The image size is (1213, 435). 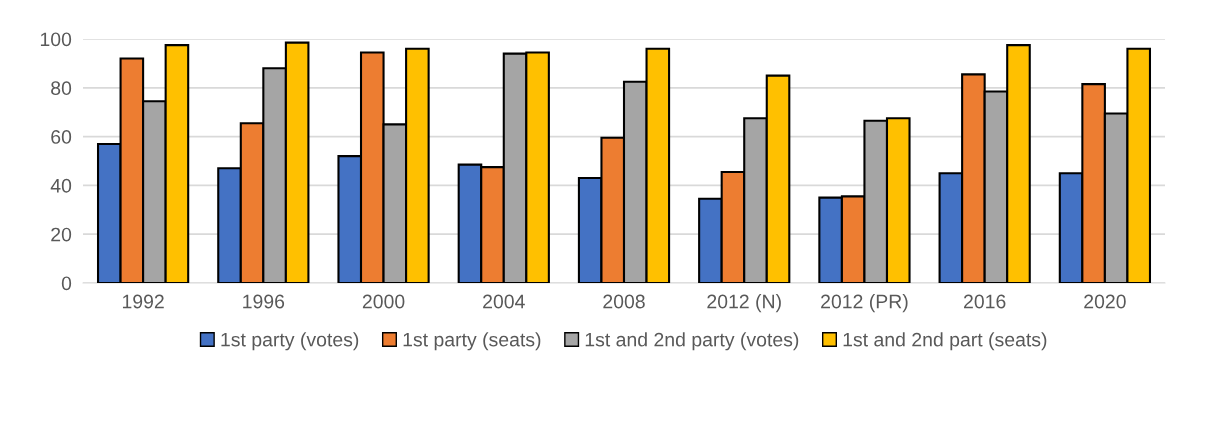 What do you see at coordinates (504, 301) in the screenshot?
I see `x-tick-label: 2004` at bounding box center [504, 301].